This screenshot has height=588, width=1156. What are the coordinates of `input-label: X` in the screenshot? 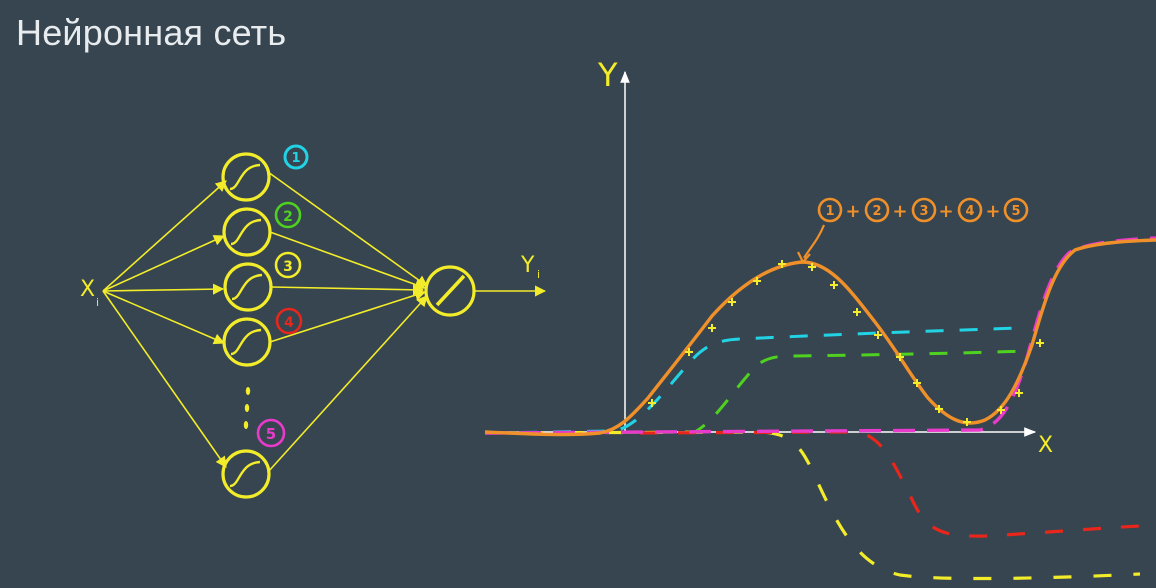 It's located at (87, 289).